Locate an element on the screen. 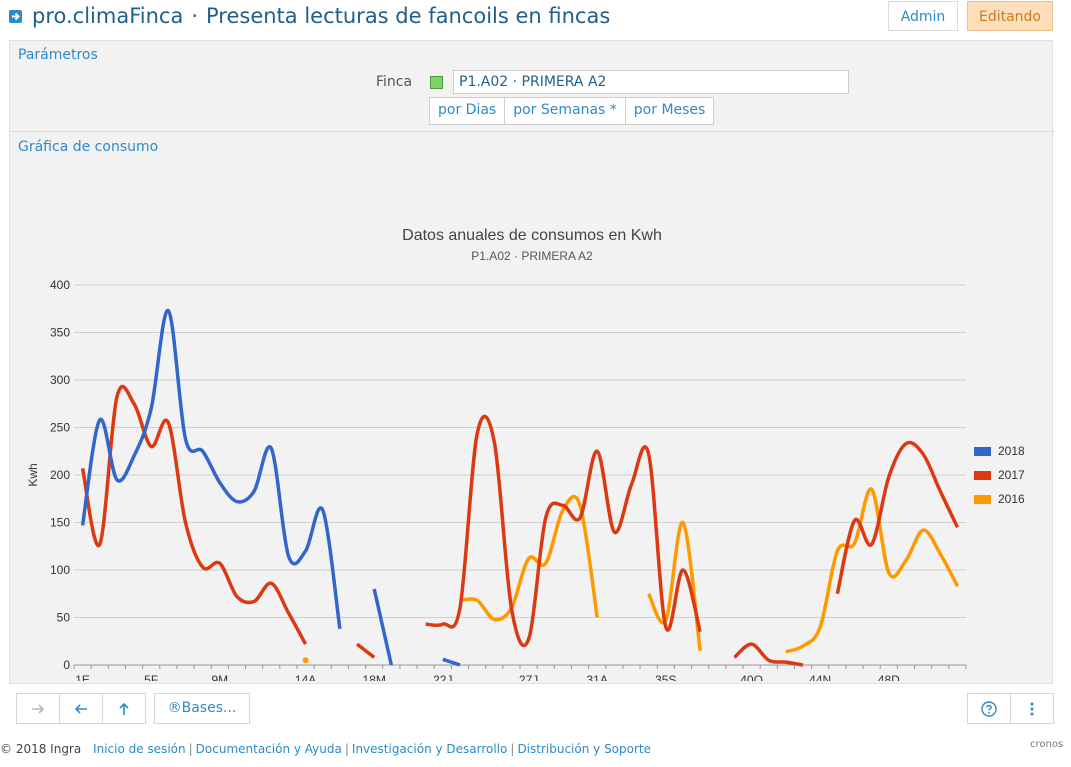  finca-label: Finca is located at coordinates (394, 82).